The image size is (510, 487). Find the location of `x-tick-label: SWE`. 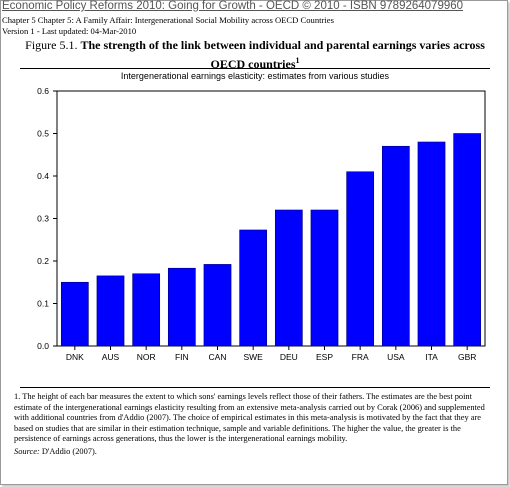

x-tick-label: SWE is located at coordinates (253, 357).